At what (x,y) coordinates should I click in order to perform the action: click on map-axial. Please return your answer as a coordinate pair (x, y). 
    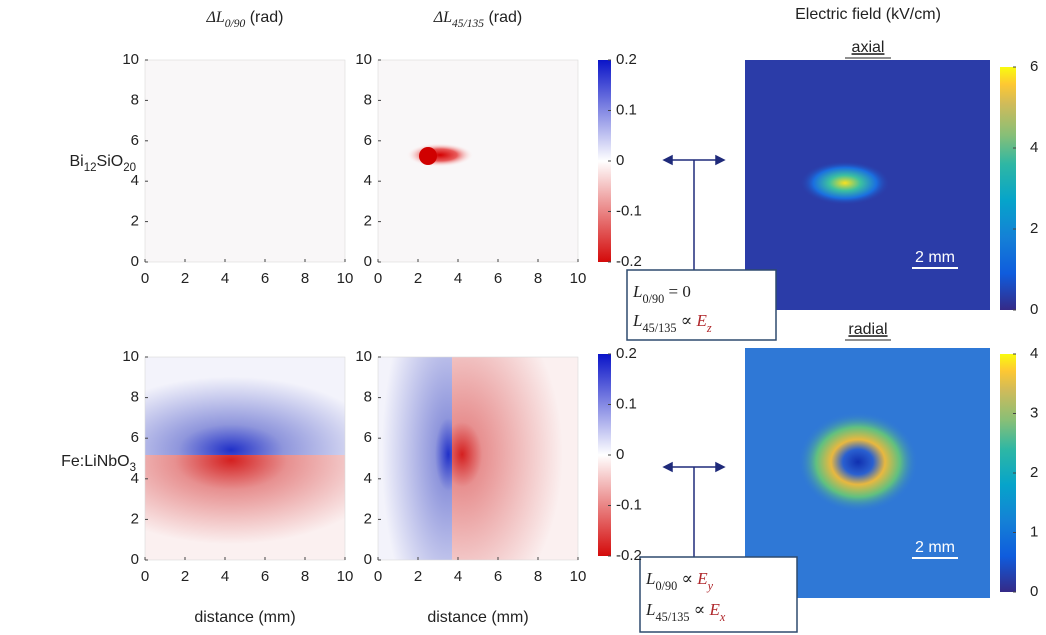
    Looking at the image, I should click on (867, 185).